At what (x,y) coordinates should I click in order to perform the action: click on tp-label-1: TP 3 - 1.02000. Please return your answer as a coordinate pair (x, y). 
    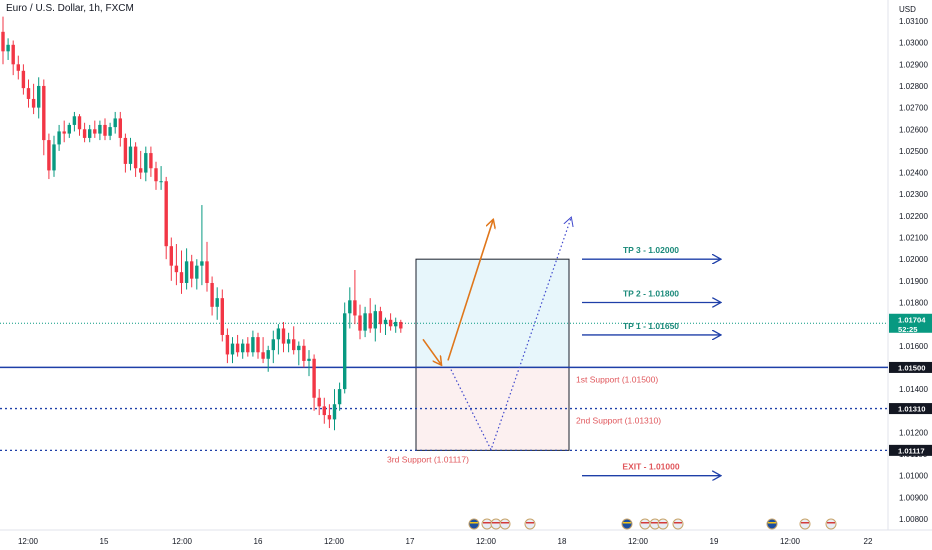
    Looking at the image, I should click on (651, 250).